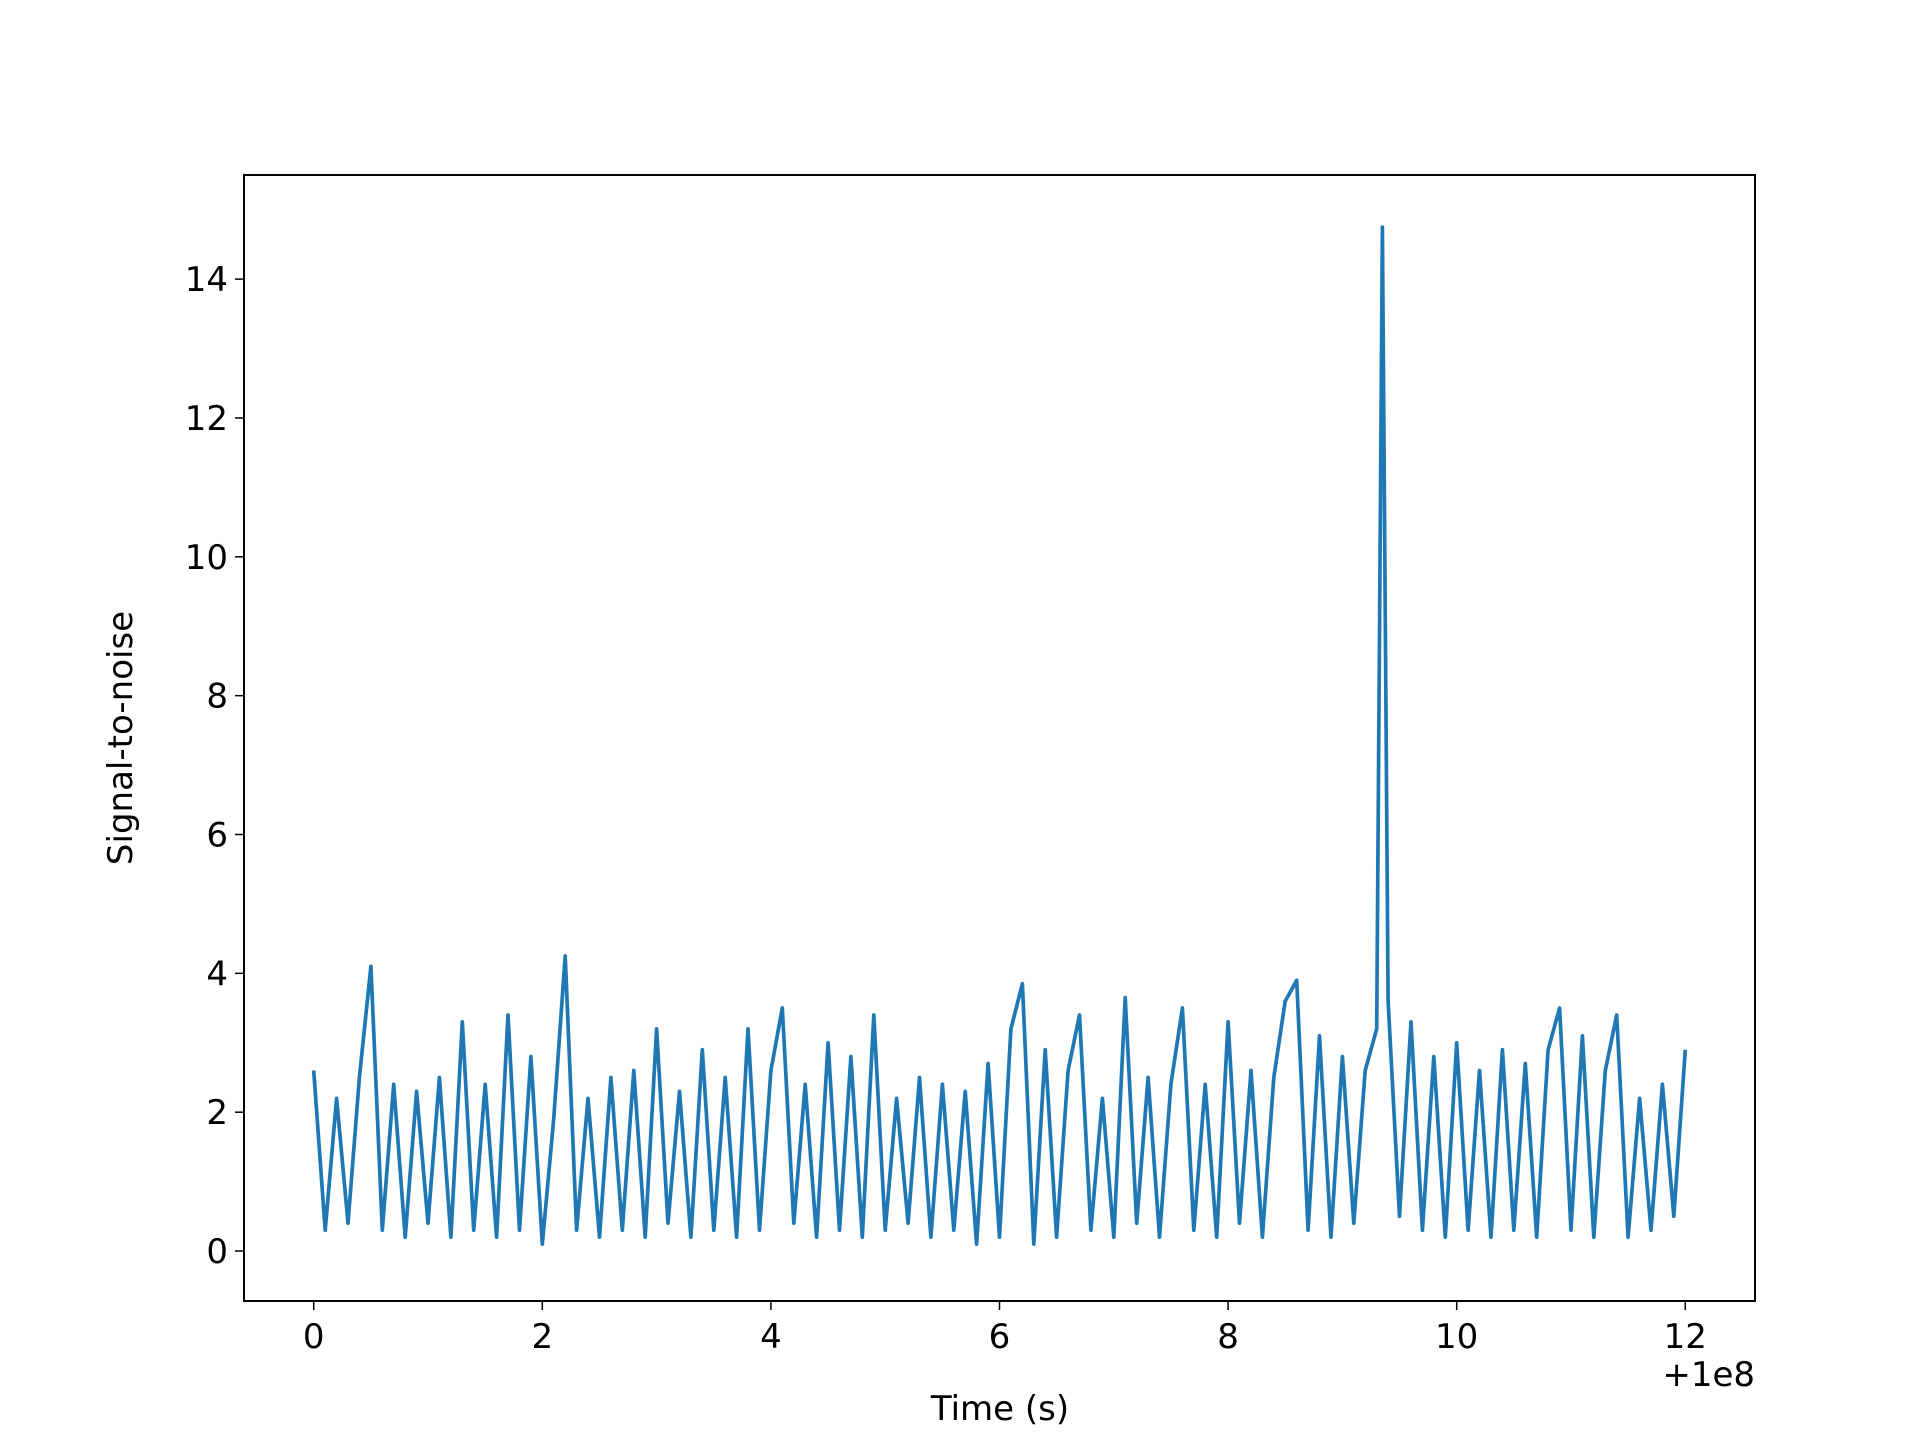  Describe the element at coordinates (121, 738) in the screenshot. I see `y-axis-label: Signal-to-noise` at that location.